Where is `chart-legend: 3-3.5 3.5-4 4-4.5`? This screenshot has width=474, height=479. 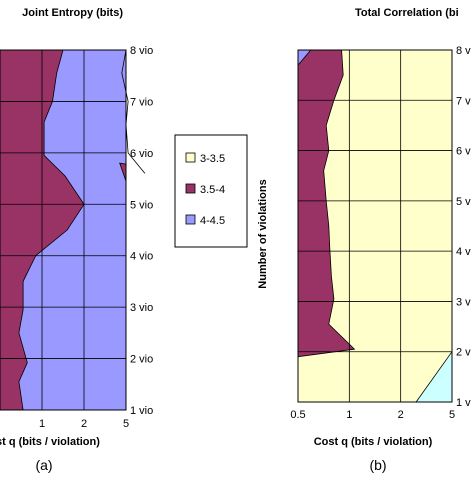
chart-legend: 3-3.5 3.5-4 4-4.5 is located at coordinates (211, 191).